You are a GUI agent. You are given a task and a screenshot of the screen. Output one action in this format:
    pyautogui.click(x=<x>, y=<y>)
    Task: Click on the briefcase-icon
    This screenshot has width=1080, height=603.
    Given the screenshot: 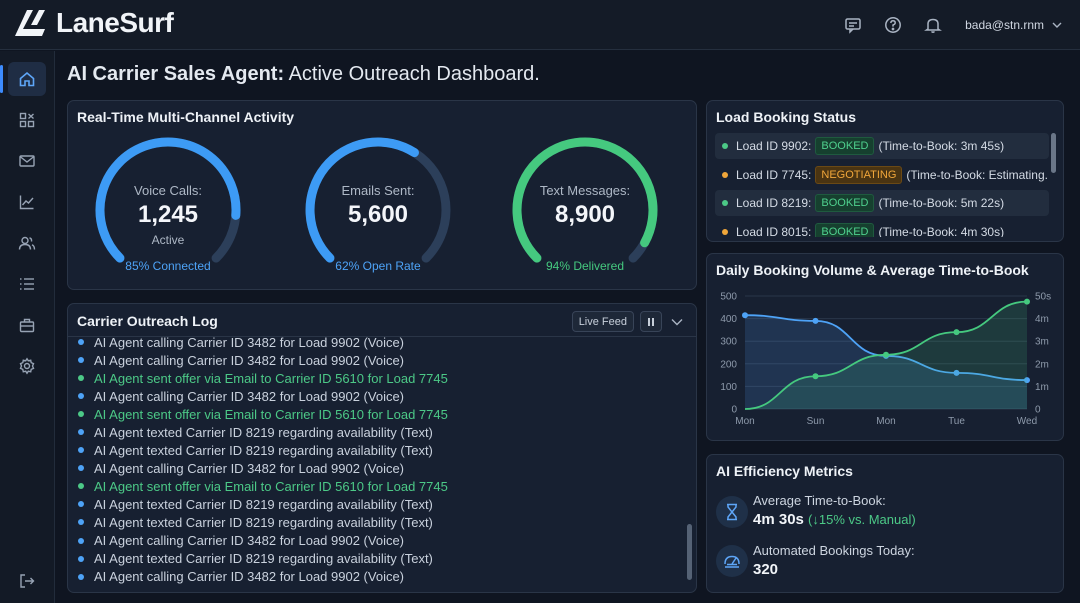 What is the action you would take?
    pyautogui.click(x=27, y=325)
    